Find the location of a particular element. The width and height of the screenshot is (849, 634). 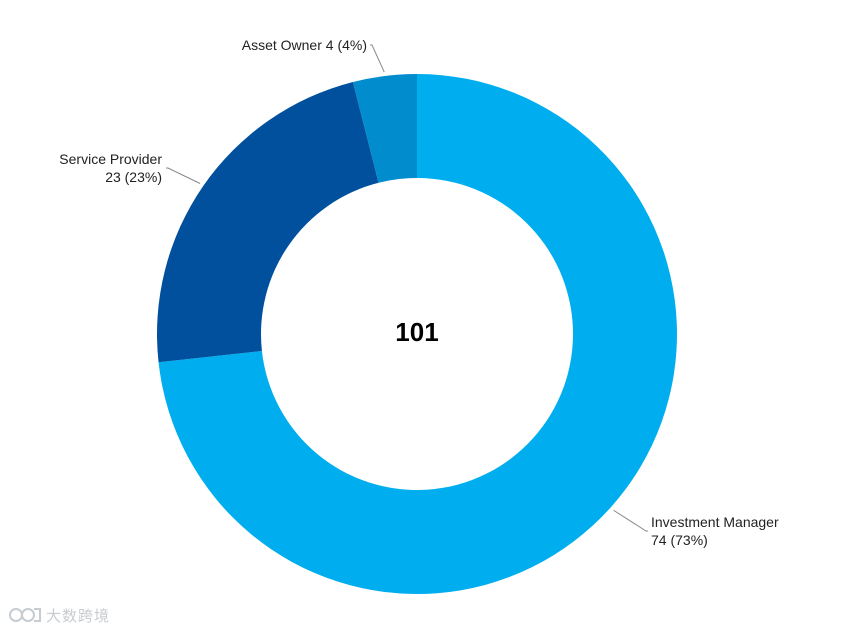

watermark-text: 大数跨境 is located at coordinates (78, 615).